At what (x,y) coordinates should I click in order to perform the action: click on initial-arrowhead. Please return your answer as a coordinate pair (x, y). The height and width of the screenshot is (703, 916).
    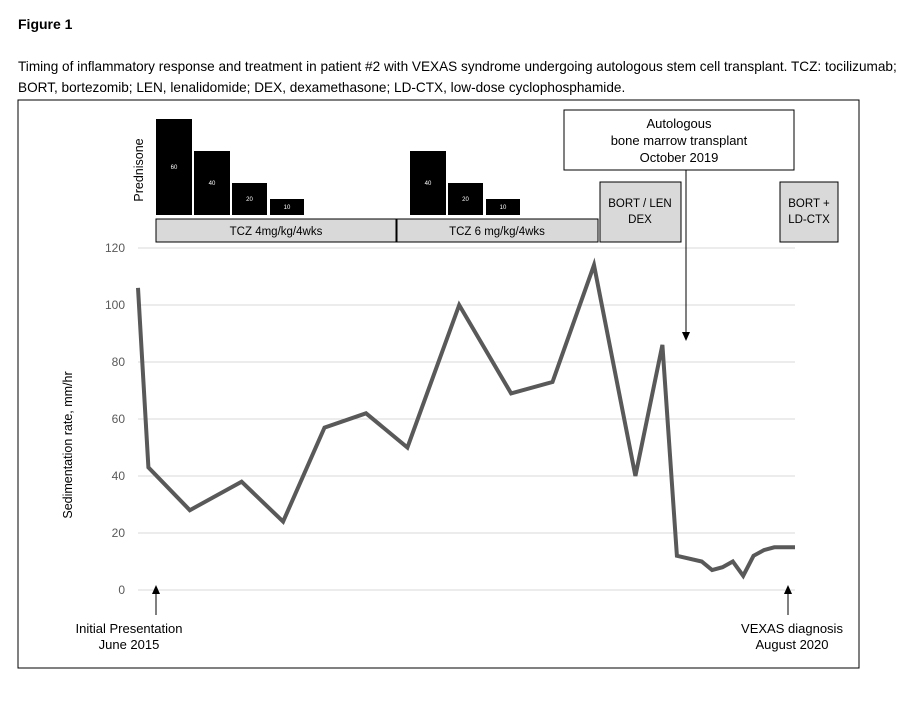
    Looking at the image, I should click on (156, 589).